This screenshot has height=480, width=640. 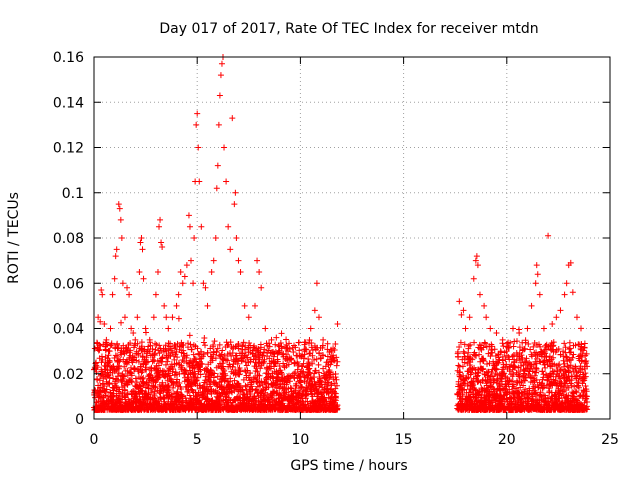 What do you see at coordinates (354, 440) in the screenshot?
I see `x-tick-labels: 0 5 10 15 20 25` at bounding box center [354, 440].